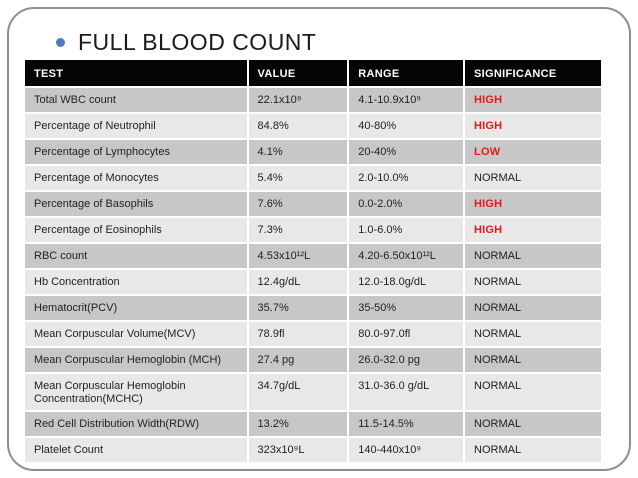 The height and width of the screenshot is (478, 638). Describe the element at coordinates (136, 282) in the screenshot. I see `test-cell: Hb Concentration` at that location.